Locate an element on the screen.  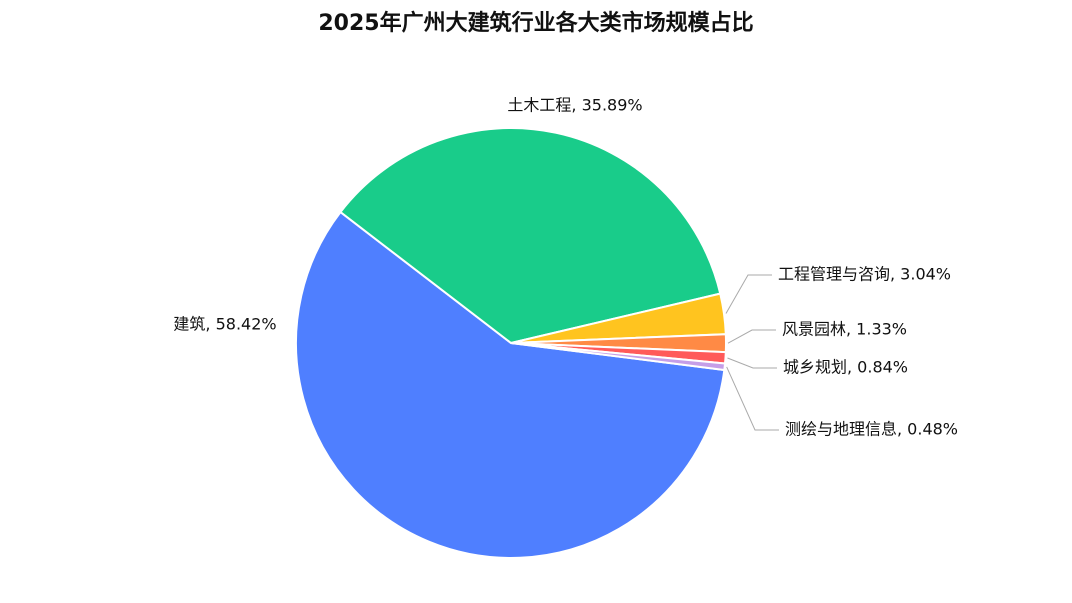
data-label: 建筑, 58.42% is located at coordinates (224, 324).